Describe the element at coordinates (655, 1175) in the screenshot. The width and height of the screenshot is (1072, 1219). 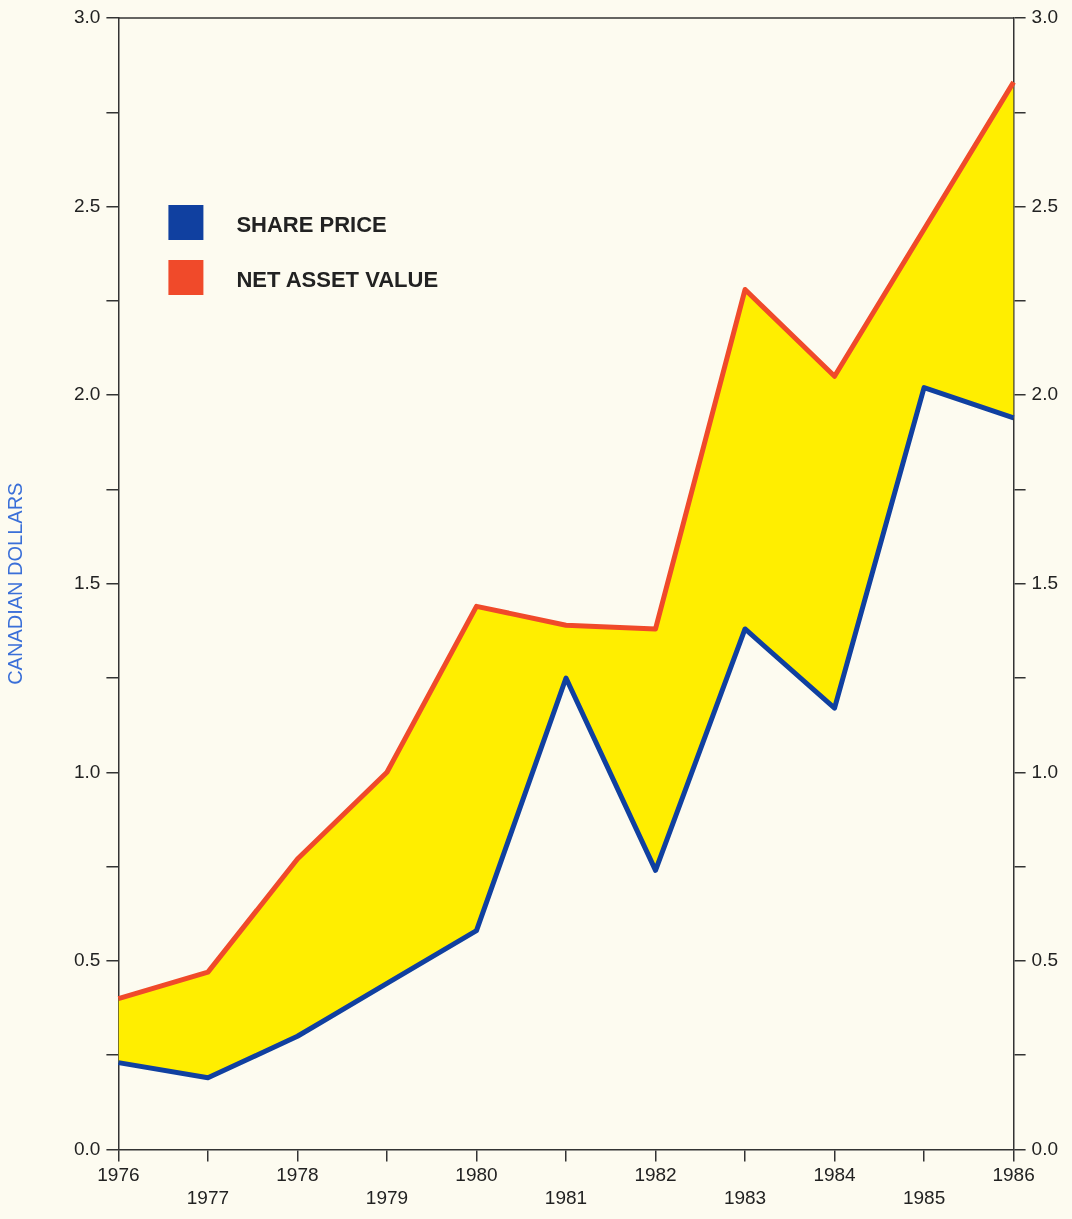
I see `x-tick-label: 1982` at that location.